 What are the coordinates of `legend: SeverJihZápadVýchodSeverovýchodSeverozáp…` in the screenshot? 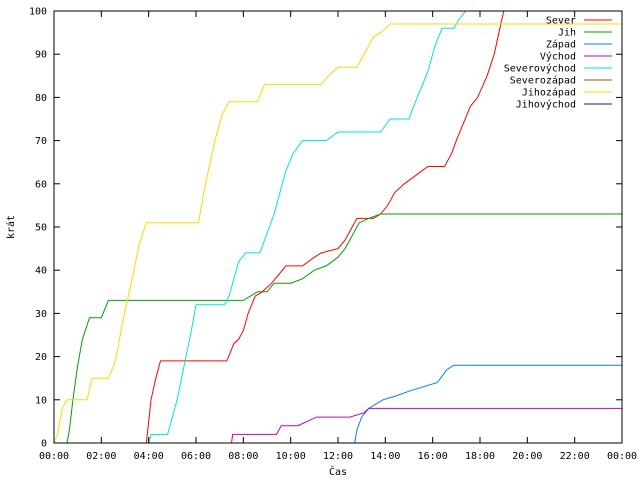 It's located at (558, 63).